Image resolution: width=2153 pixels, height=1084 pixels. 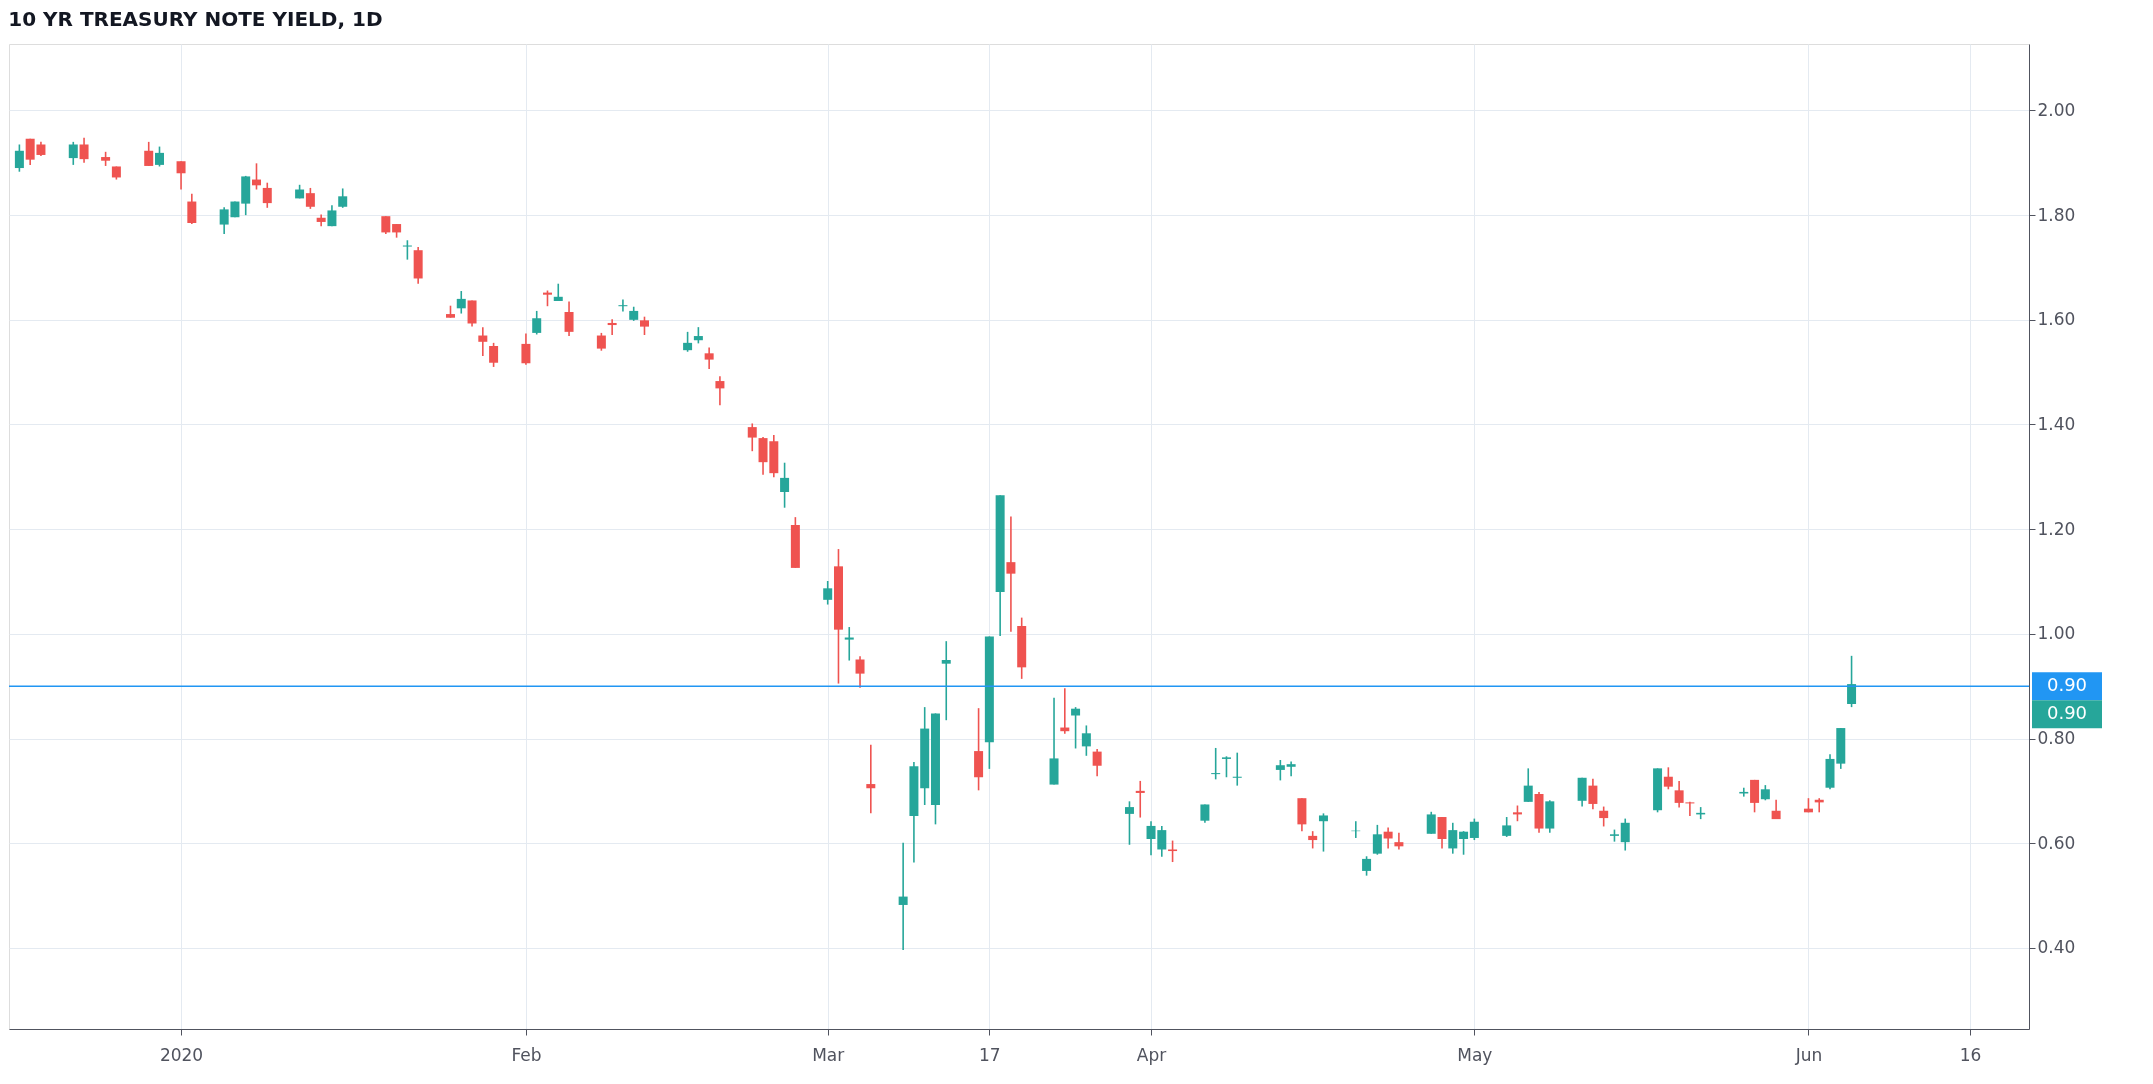 What do you see at coordinates (1970, 1054) in the screenshot?
I see `x-tick-label: 16` at bounding box center [1970, 1054].